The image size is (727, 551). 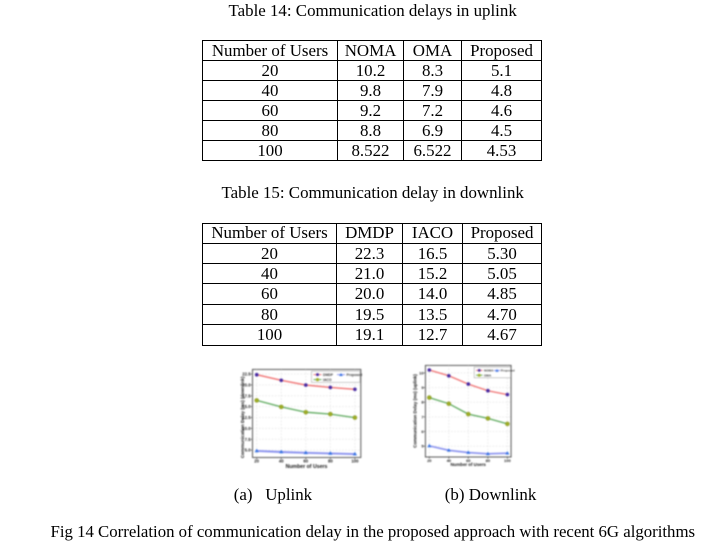 What do you see at coordinates (246, 406) in the screenshot?
I see `svg-text: 15.0` at bounding box center [246, 406].